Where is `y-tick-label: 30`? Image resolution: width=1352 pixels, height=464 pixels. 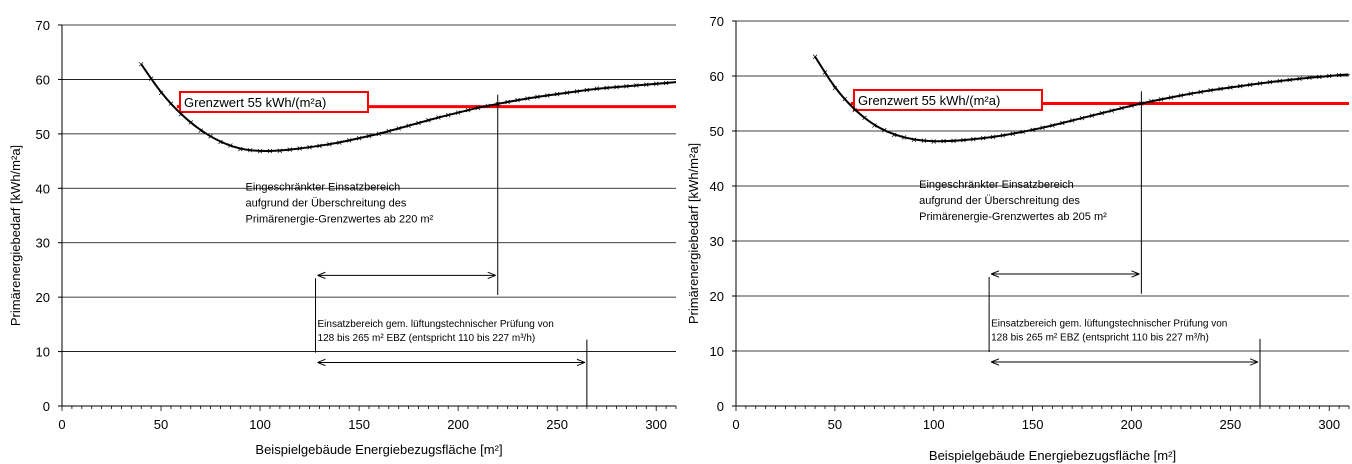
y-tick-label: 30 is located at coordinates (43, 243).